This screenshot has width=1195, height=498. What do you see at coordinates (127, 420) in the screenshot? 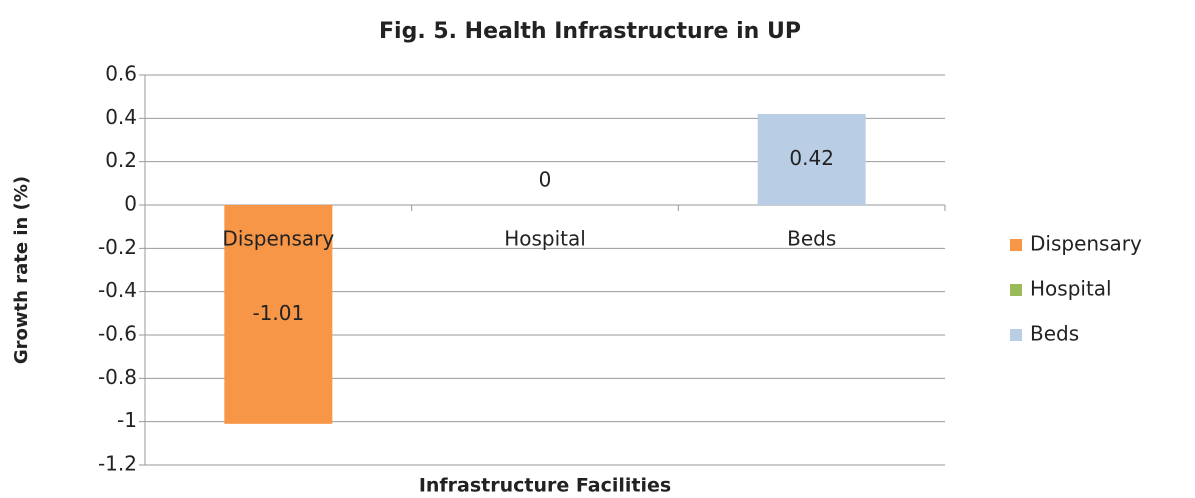
I see `y-tick-label: -1` at bounding box center [127, 420].